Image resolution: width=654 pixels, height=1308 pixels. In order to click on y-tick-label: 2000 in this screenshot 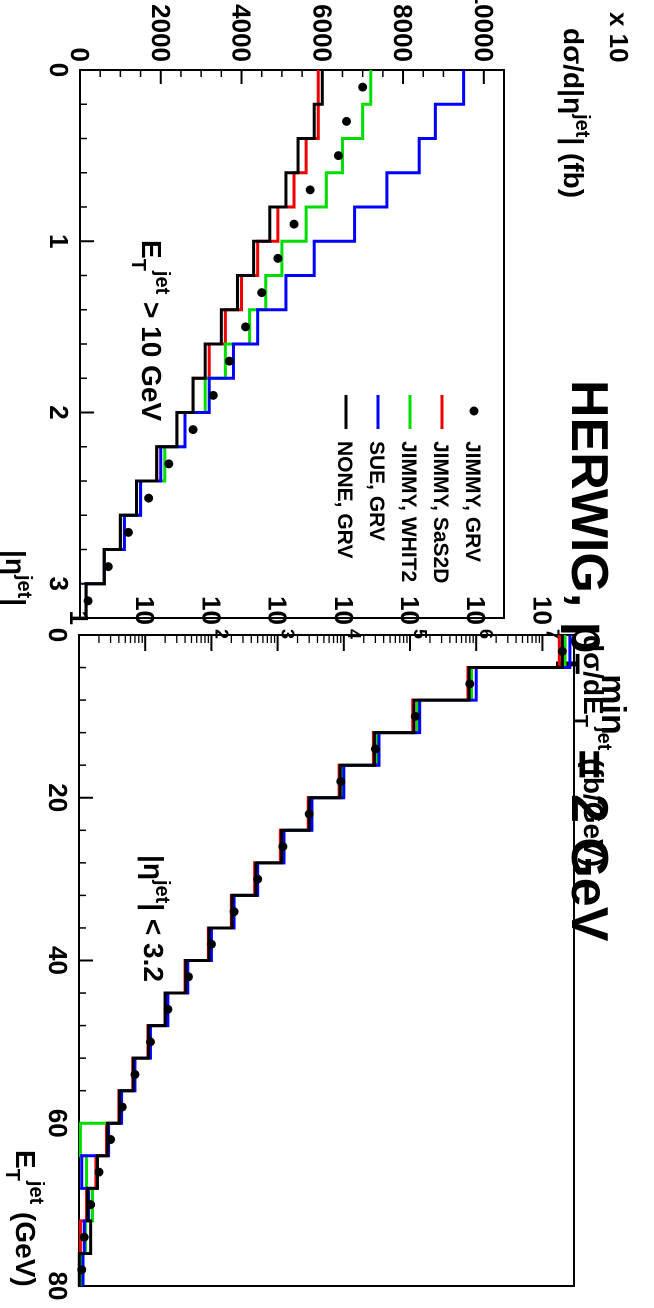, I will do `click(161, 33)`.